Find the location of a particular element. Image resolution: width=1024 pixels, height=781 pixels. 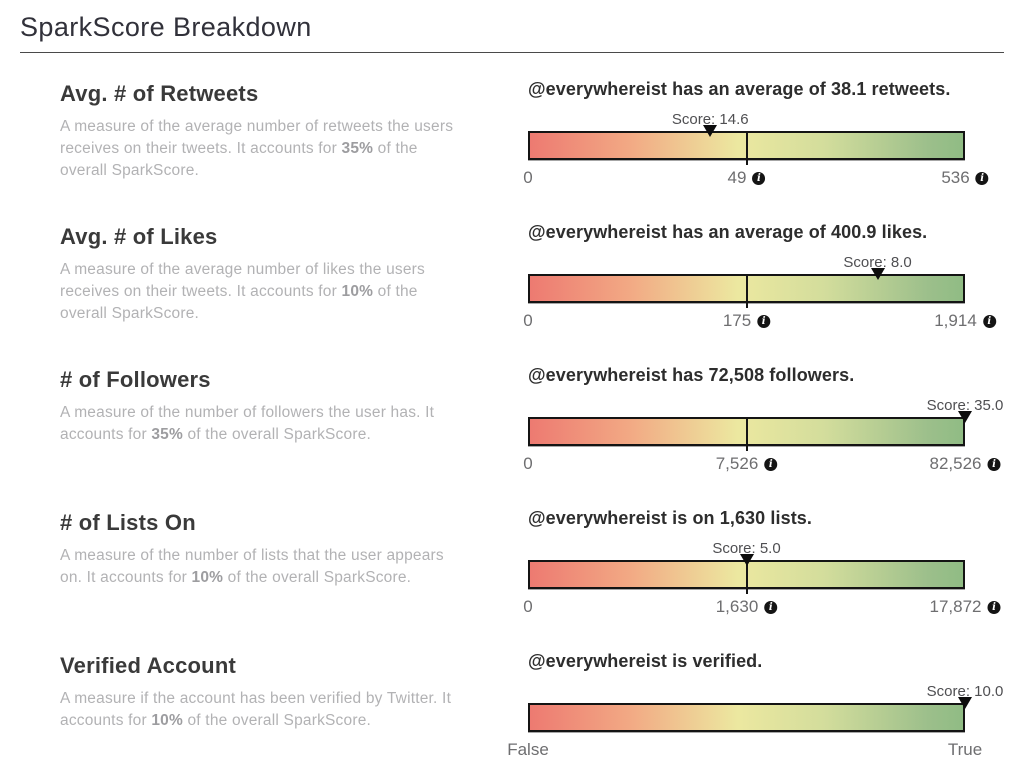

gauge-axis: False True is located at coordinates (744, 752).